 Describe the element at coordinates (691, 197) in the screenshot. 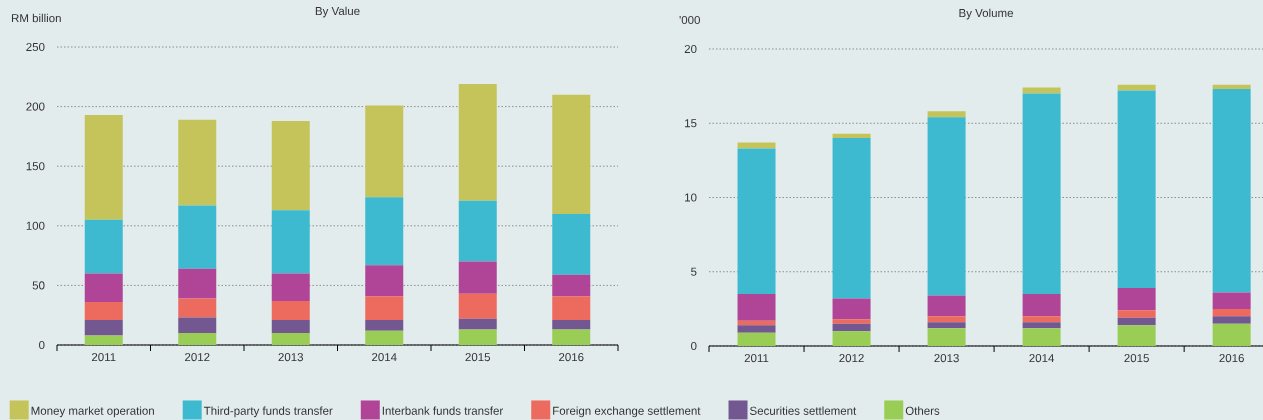

I see `y-tick-label: 10` at that location.